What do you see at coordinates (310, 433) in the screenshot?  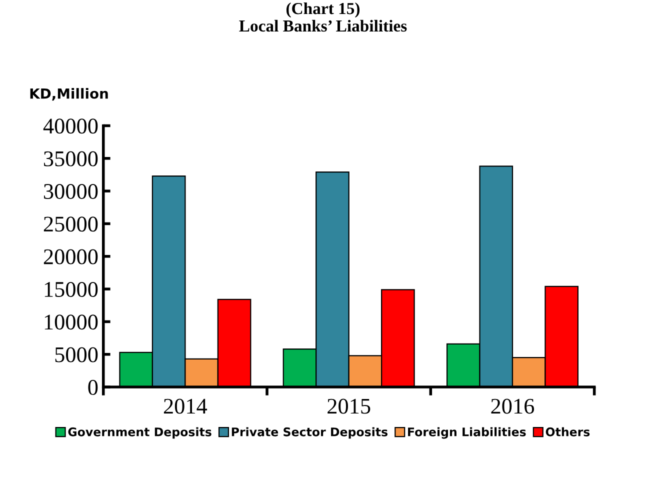 I see `legend-label: Private Sector Deposits` at bounding box center [310, 433].